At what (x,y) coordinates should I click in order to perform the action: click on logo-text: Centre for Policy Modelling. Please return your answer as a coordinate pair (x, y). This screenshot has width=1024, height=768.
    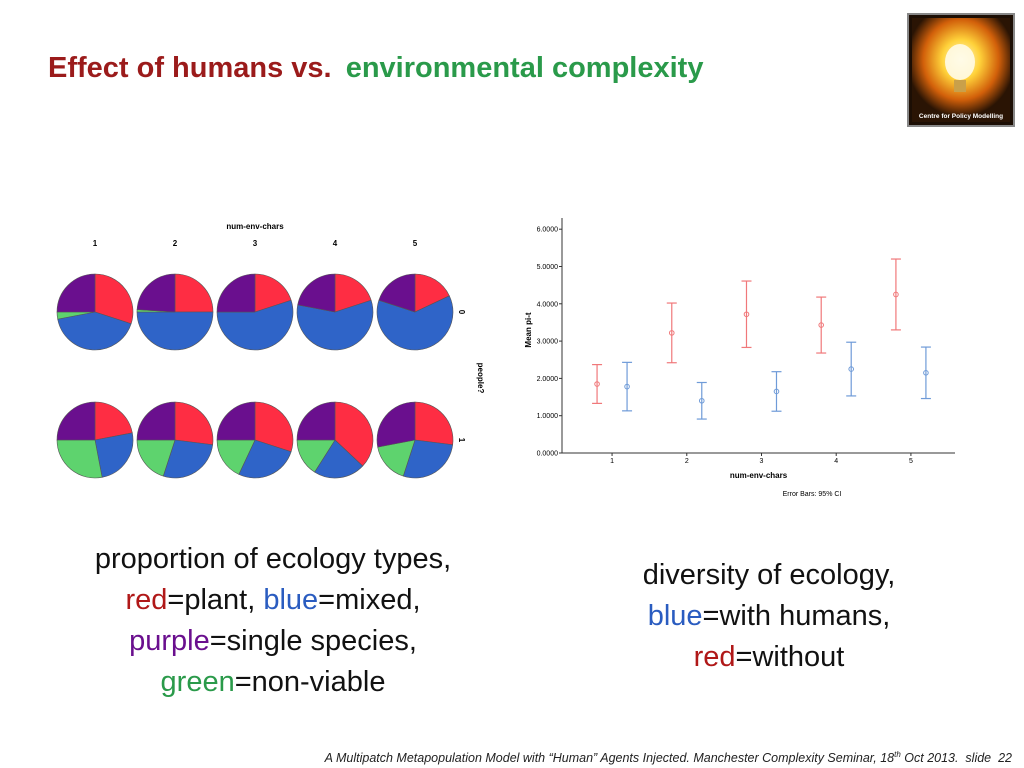
    Looking at the image, I should click on (961, 116).